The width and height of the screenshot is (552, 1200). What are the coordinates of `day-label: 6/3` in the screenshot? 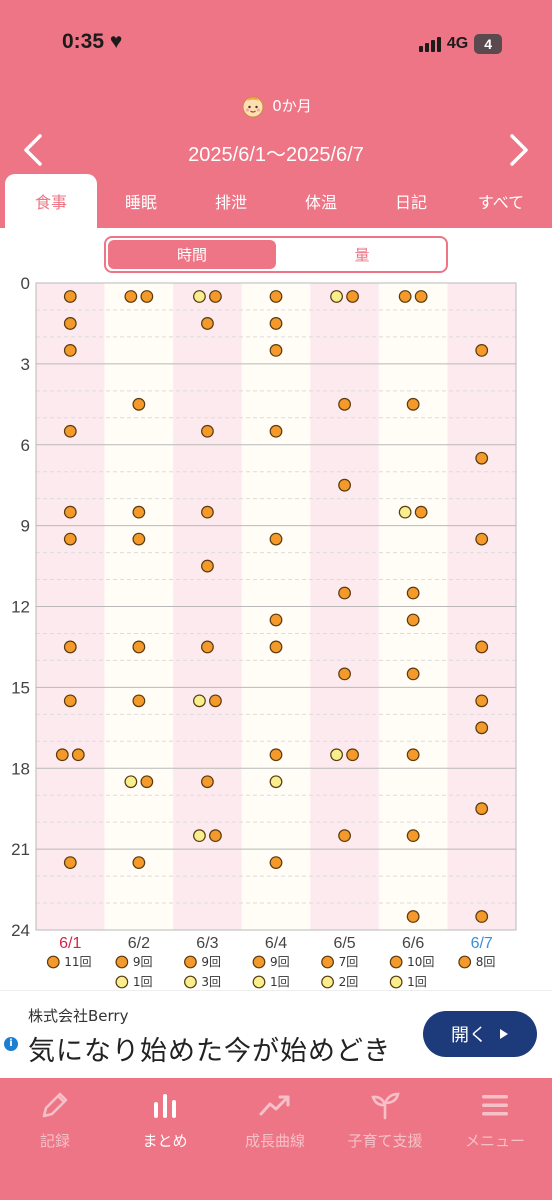 It's located at (207, 943).